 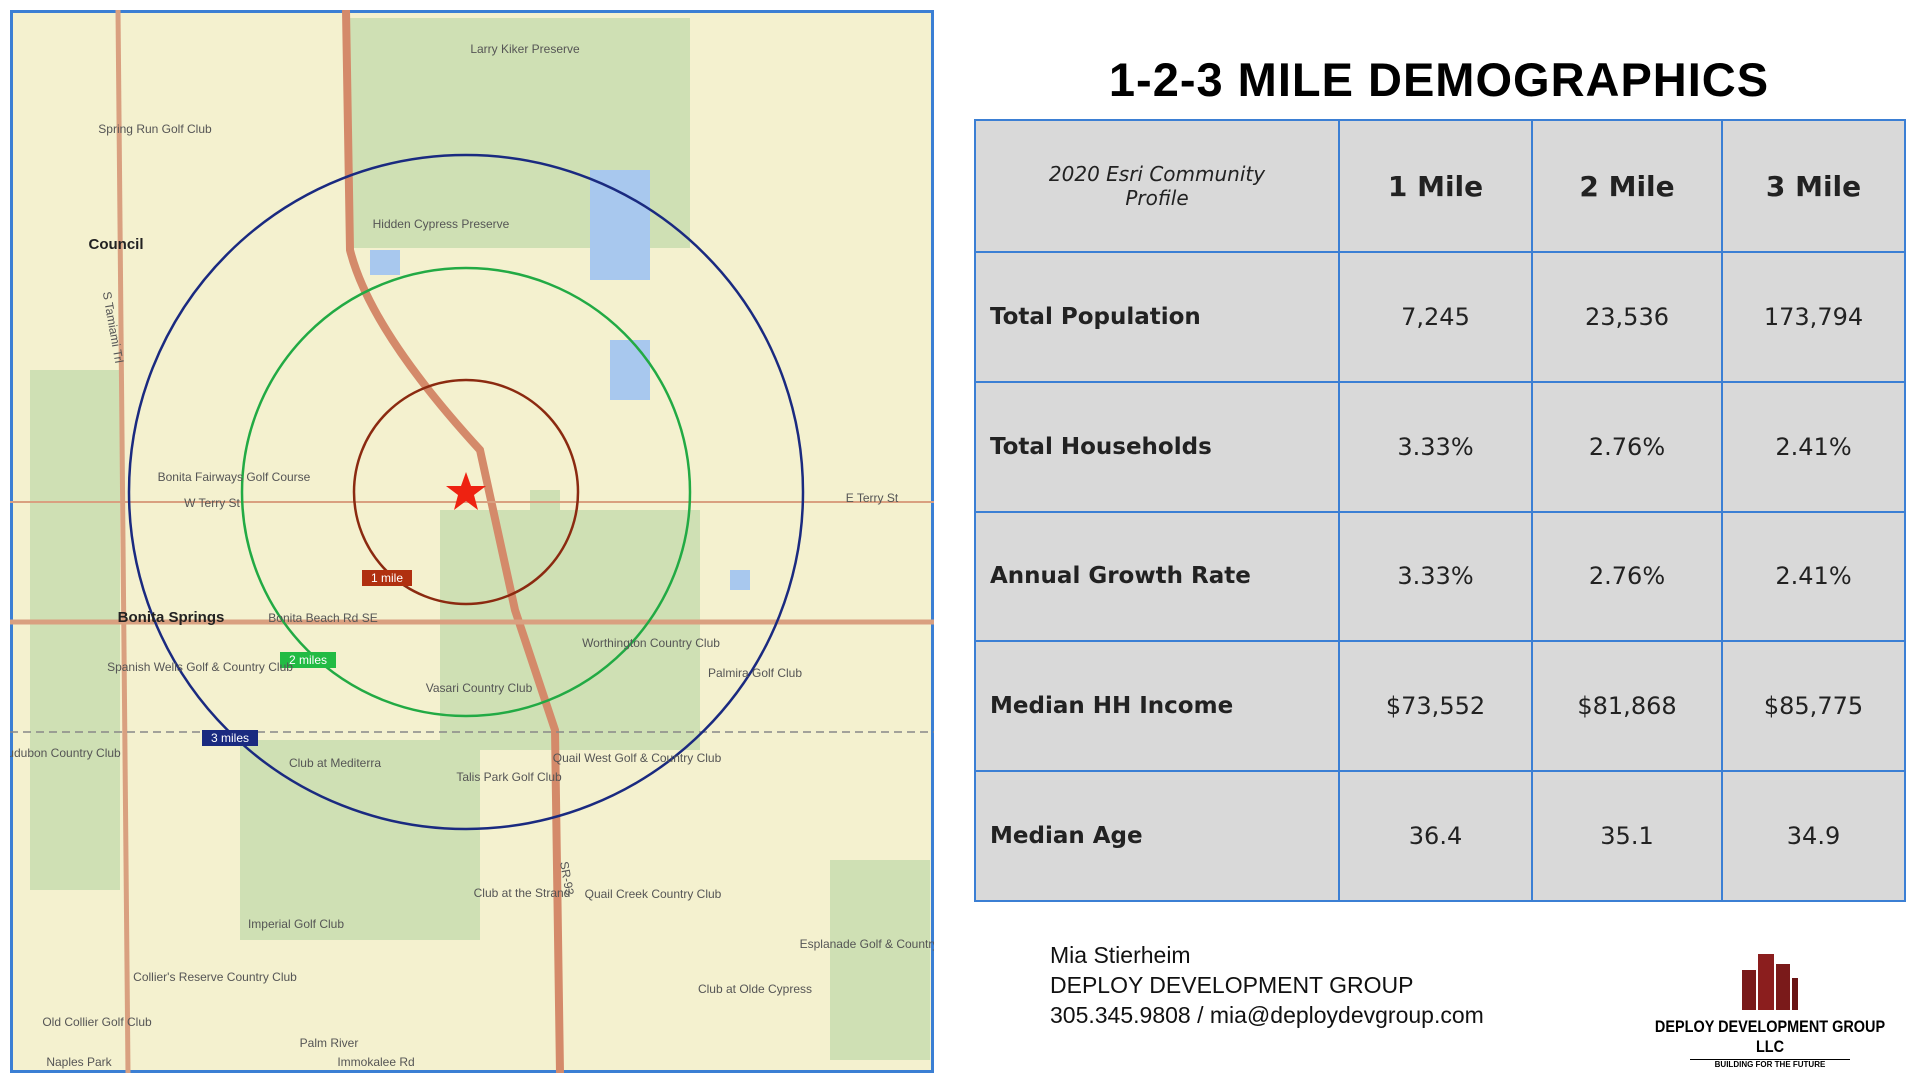 I want to click on ring-label: 2 miles, so click(x=308, y=660).